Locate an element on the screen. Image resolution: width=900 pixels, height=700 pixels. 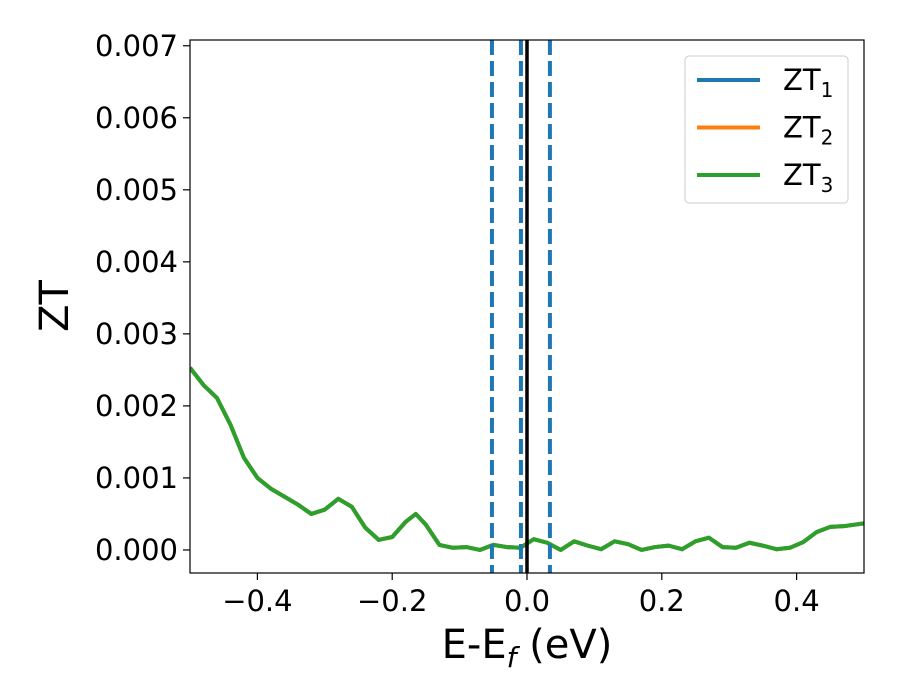
y-axis-label: ZT is located at coordinates (55, 306).